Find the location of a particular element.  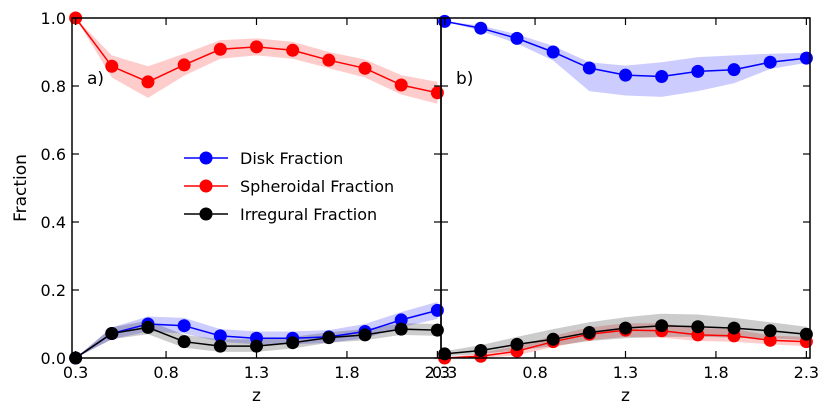

legend-label: Irregural Fraction is located at coordinates (308, 214).